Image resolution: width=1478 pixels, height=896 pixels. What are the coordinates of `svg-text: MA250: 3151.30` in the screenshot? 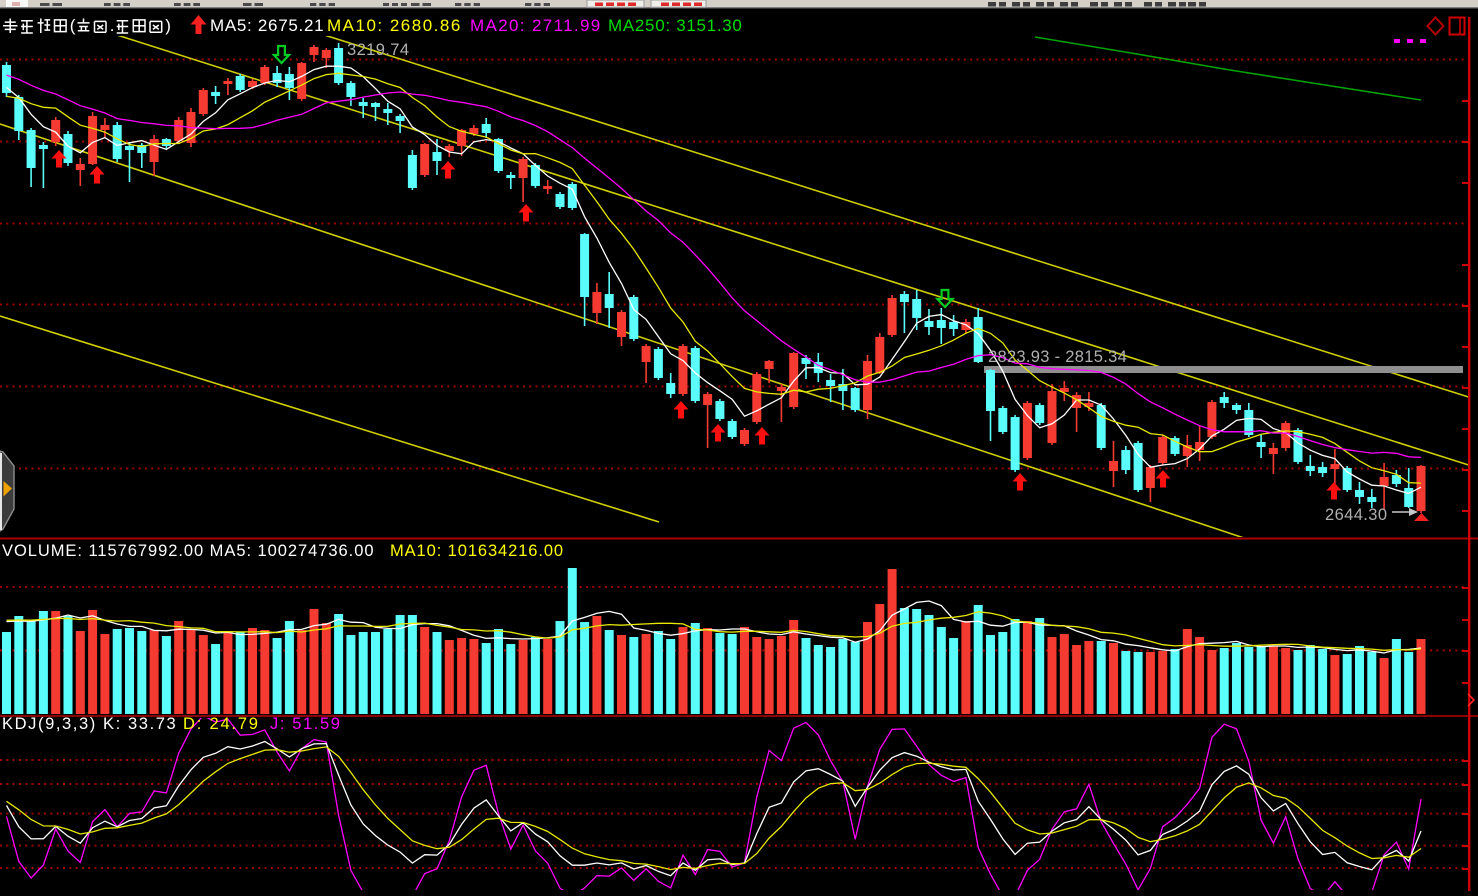 It's located at (675, 25).